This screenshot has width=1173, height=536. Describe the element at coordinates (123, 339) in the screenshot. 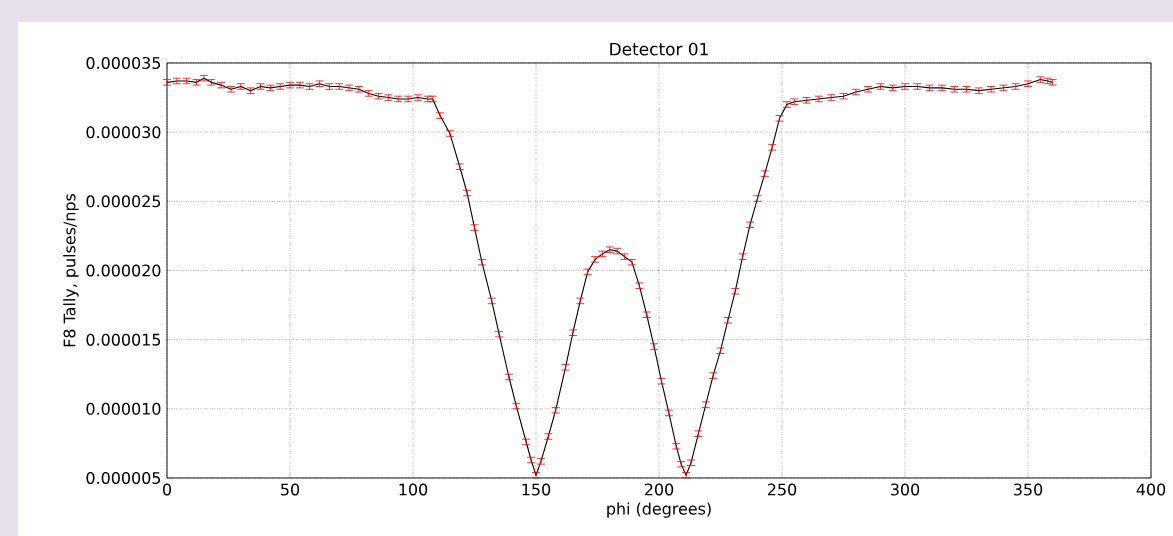

I see `y-tick-label: 0.000015` at that location.